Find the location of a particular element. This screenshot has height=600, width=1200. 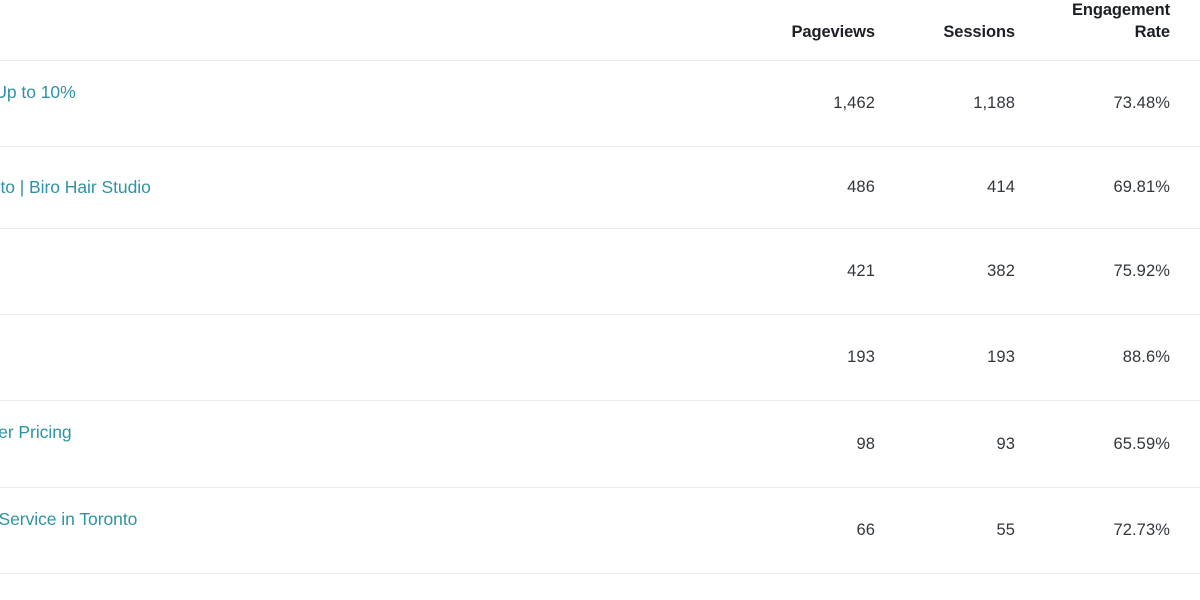

page-url-text: -scalp-treatment/ is located at coordinates (367, 117).